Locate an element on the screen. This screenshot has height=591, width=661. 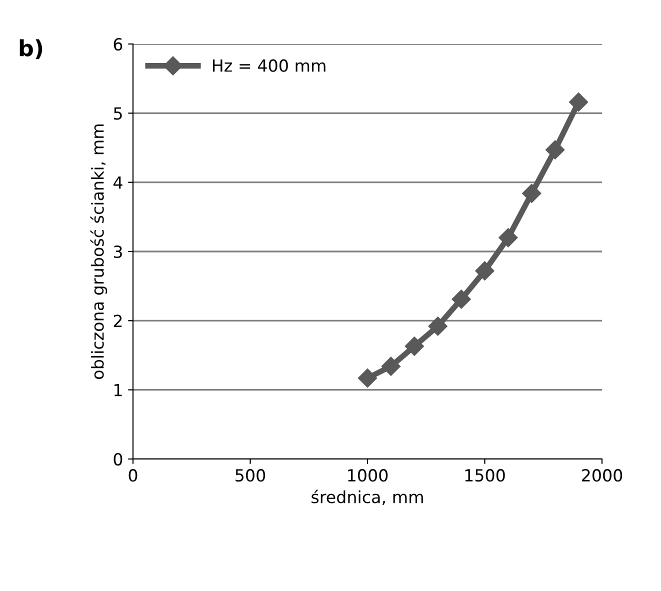
x-tick-label: 1000 is located at coordinates (368, 475).